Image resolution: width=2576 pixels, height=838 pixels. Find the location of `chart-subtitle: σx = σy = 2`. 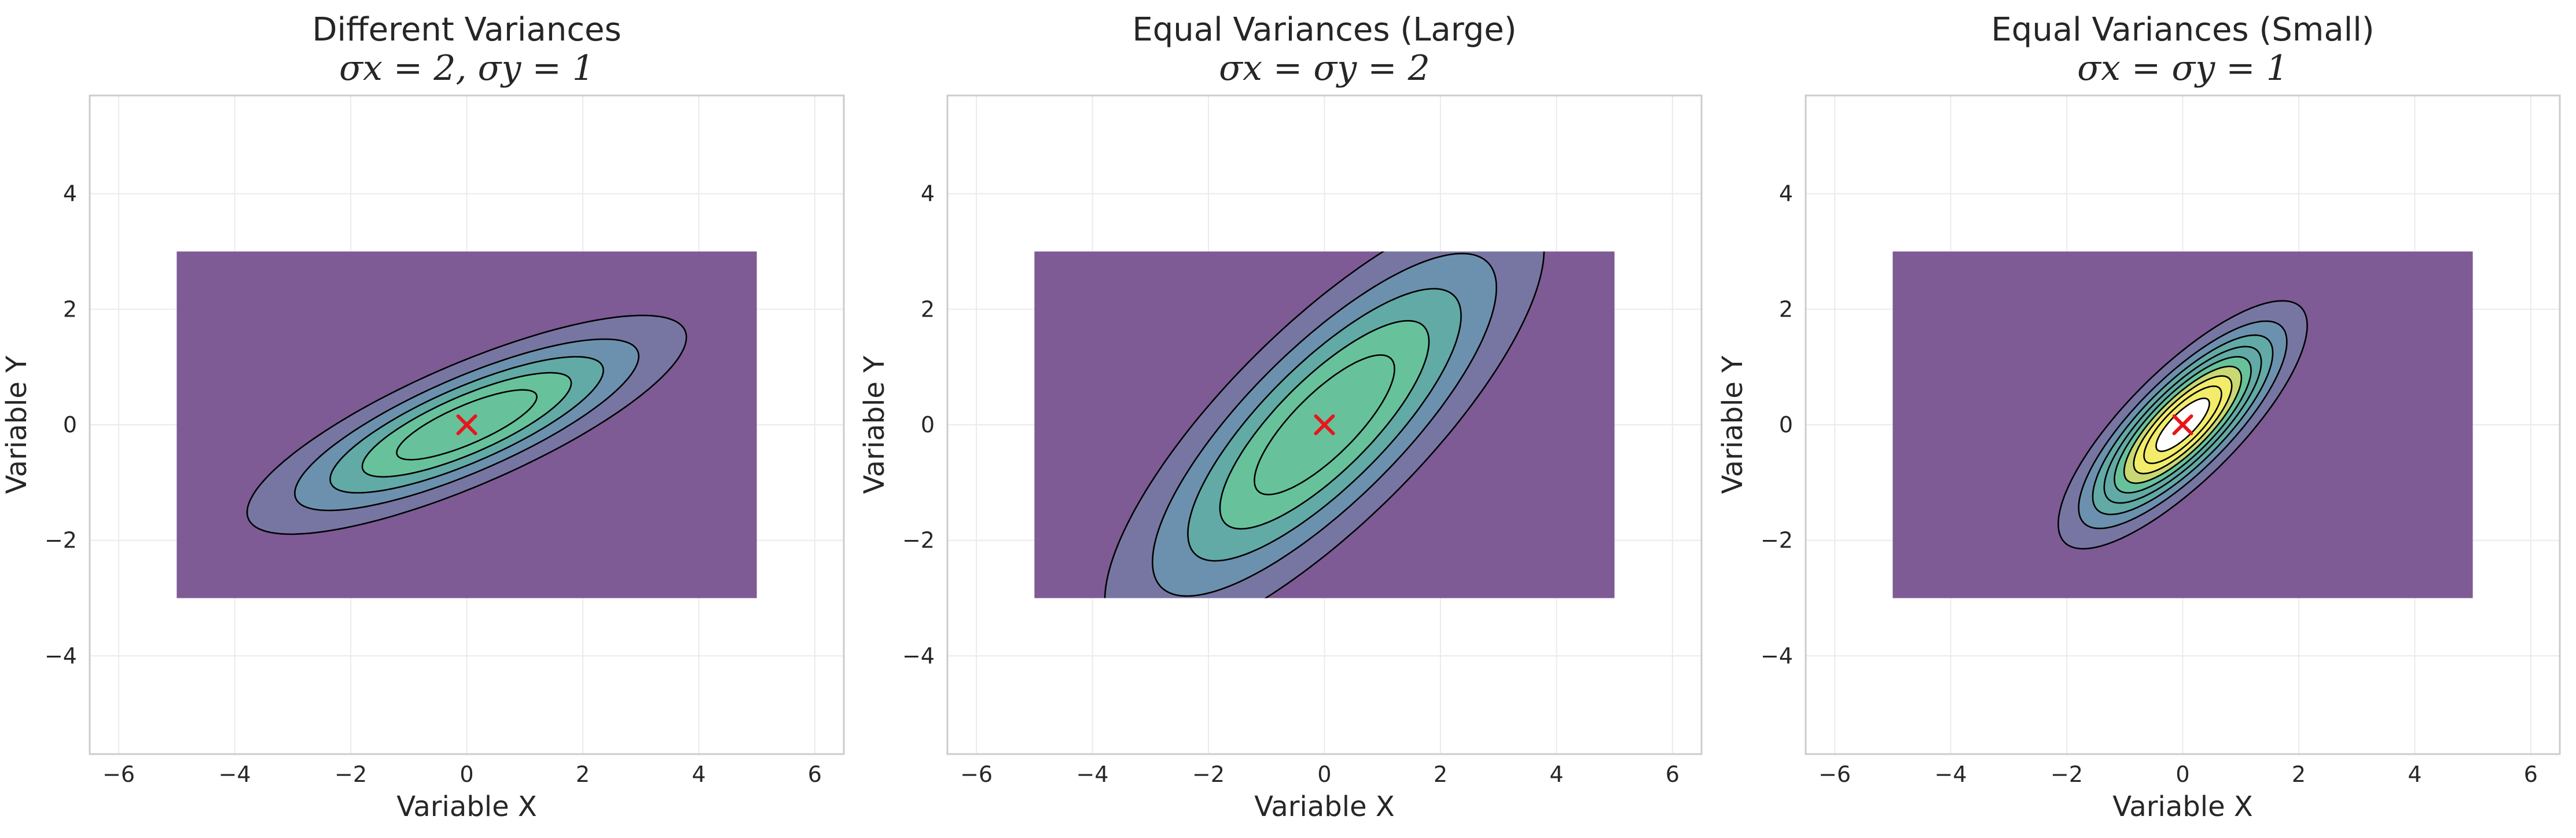

chart-subtitle: σx = σy = 2 is located at coordinates (1324, 68).